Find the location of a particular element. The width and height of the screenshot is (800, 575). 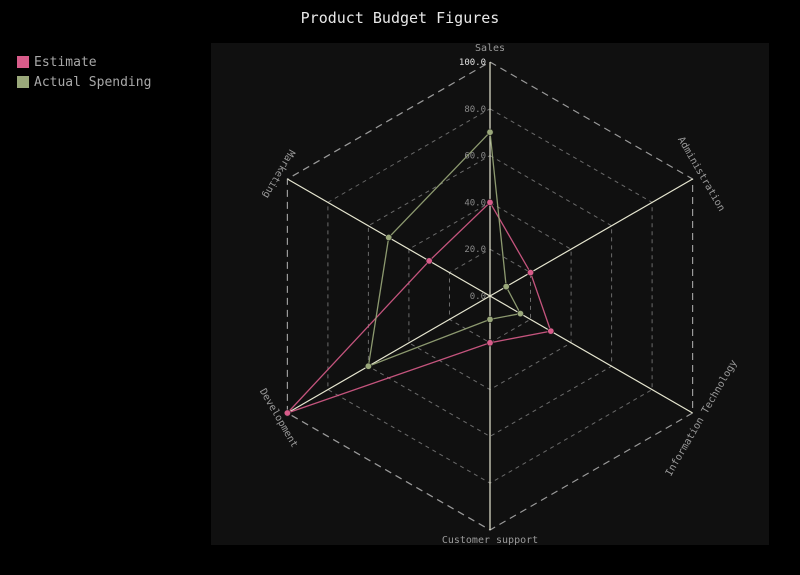

r-tick-label-5: 100.0 is located at coordinates (472, 63).